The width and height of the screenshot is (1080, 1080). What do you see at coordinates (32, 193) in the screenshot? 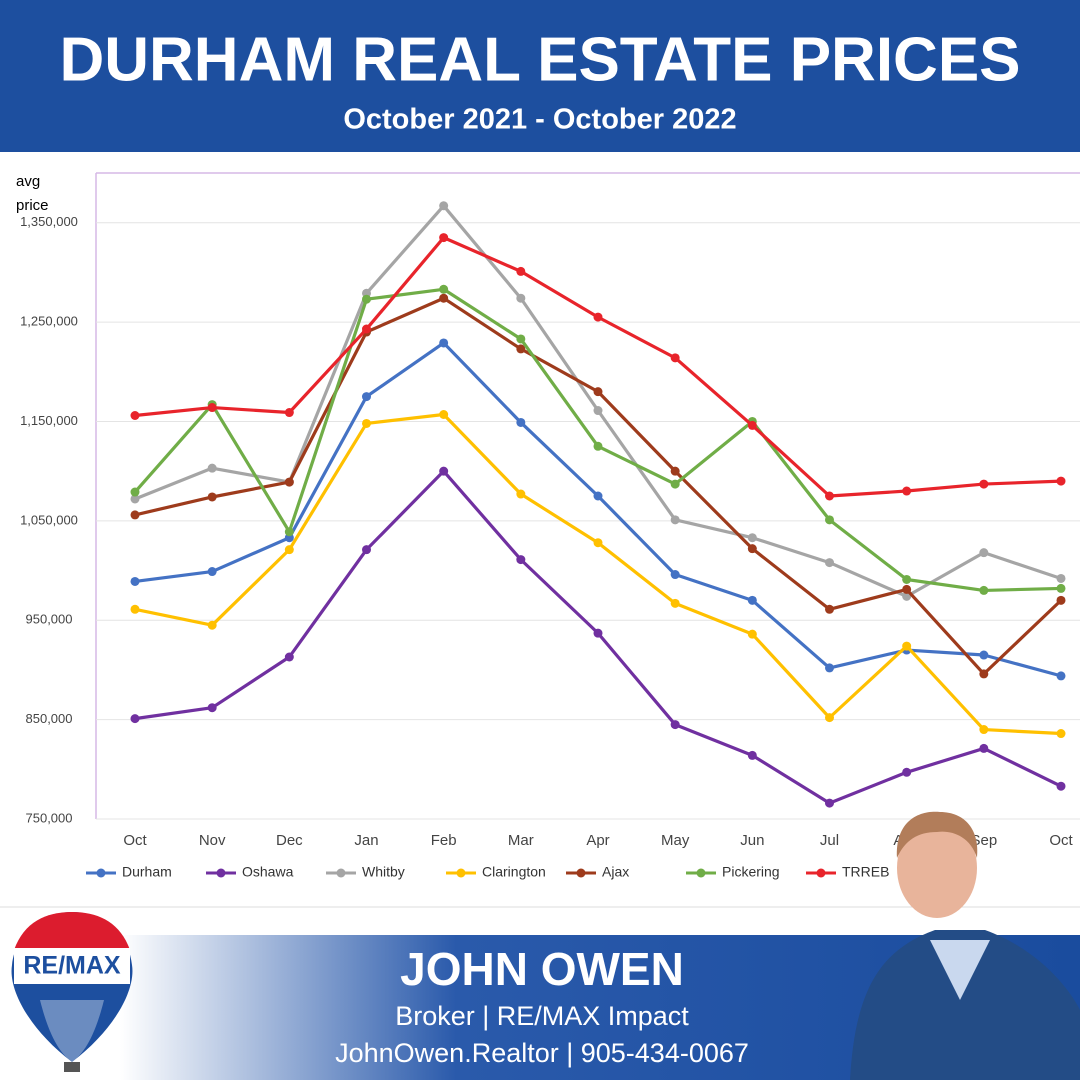
I see `y-axis-label: avg price` at bounding box center [32, 193].